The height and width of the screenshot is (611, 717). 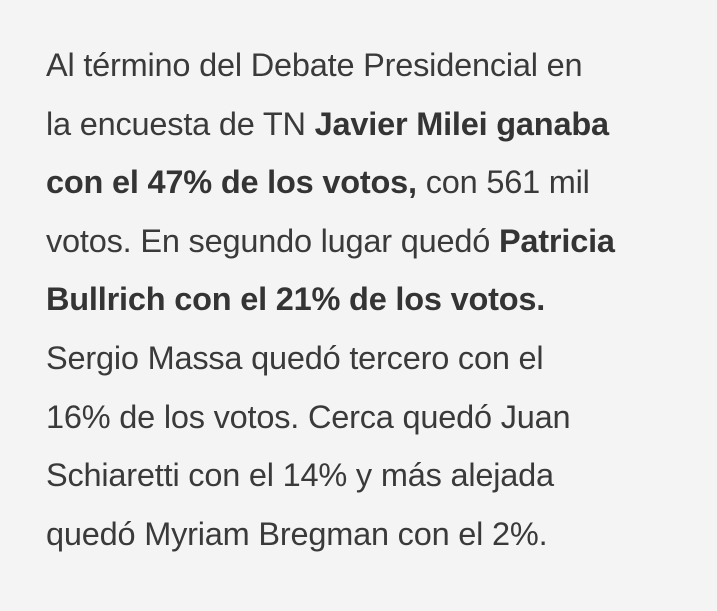 I want to click on text-run: con 561 mil, so click(x=503, y=182).